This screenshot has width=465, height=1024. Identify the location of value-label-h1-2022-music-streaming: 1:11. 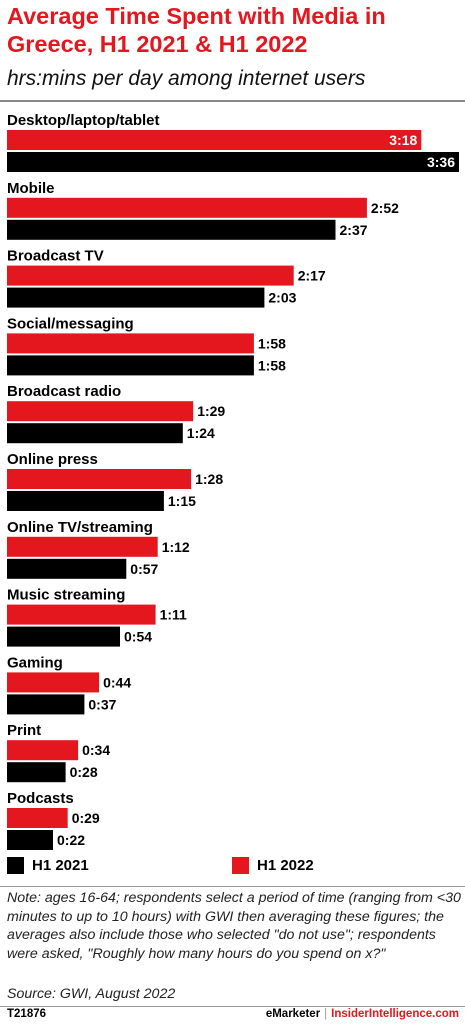
(173, 615).